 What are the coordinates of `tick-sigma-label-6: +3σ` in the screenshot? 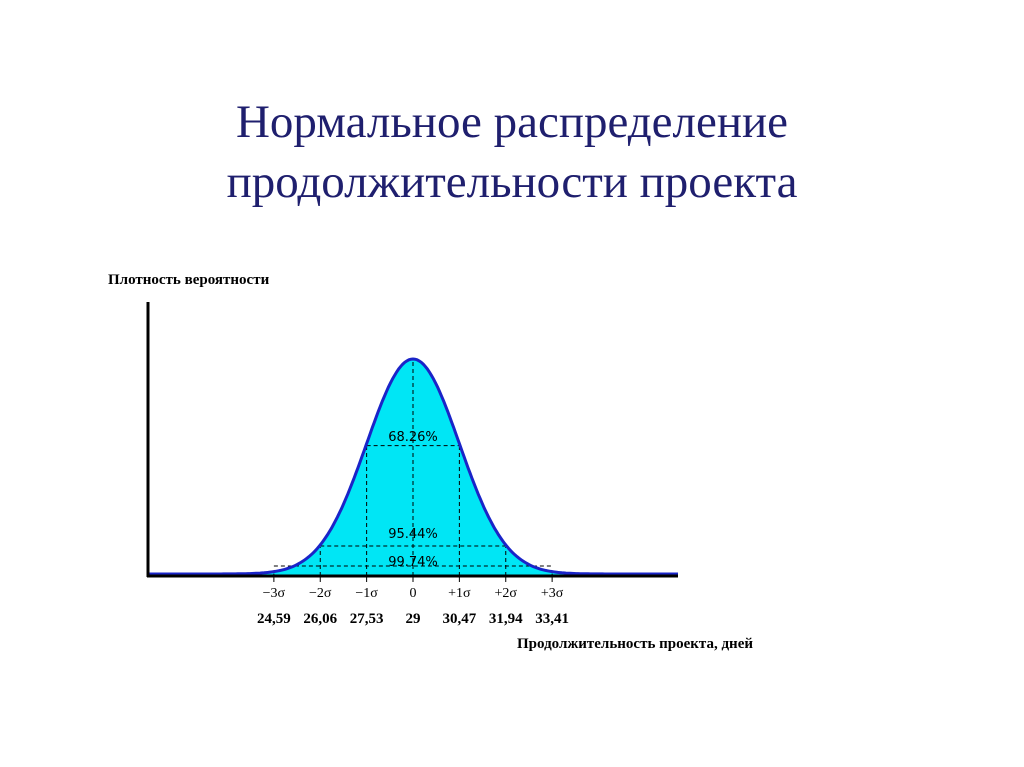 It's located at (552, 593).